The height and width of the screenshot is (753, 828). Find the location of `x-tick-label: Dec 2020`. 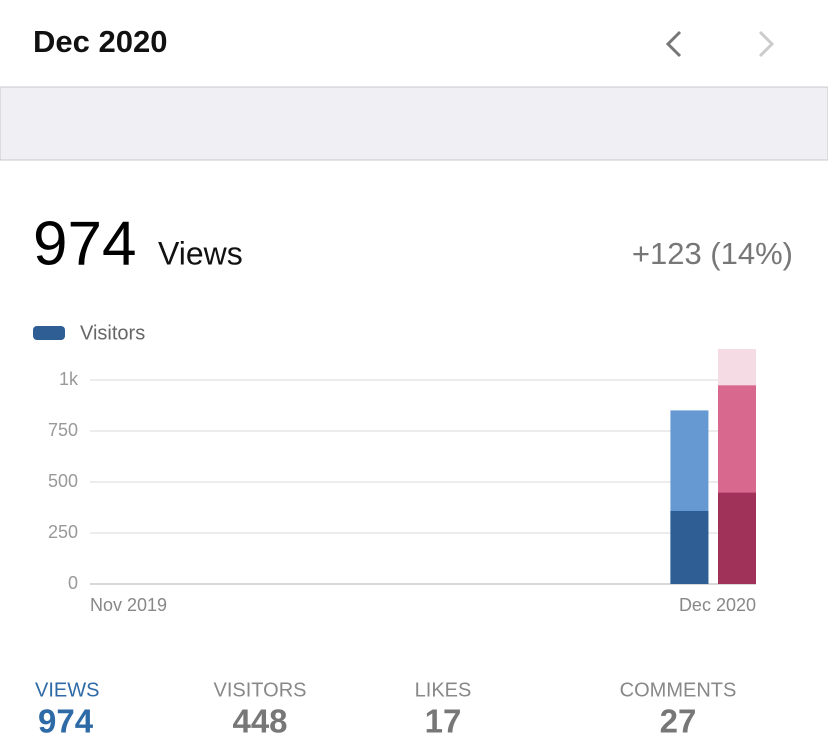

x-tick-label: Dec 2020 is located at coordinates (717, 605).